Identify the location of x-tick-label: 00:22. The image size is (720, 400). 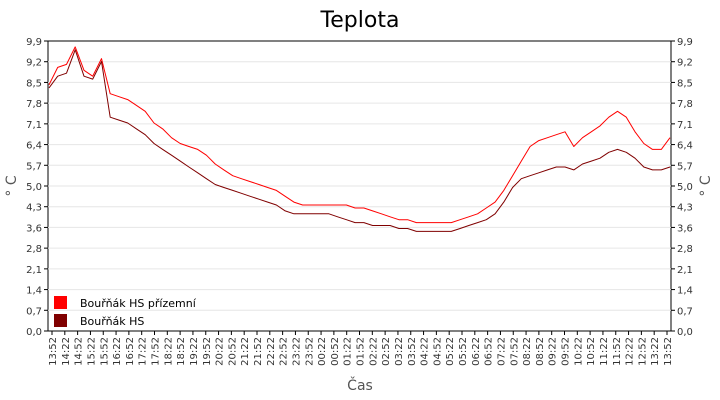
(322, 351).